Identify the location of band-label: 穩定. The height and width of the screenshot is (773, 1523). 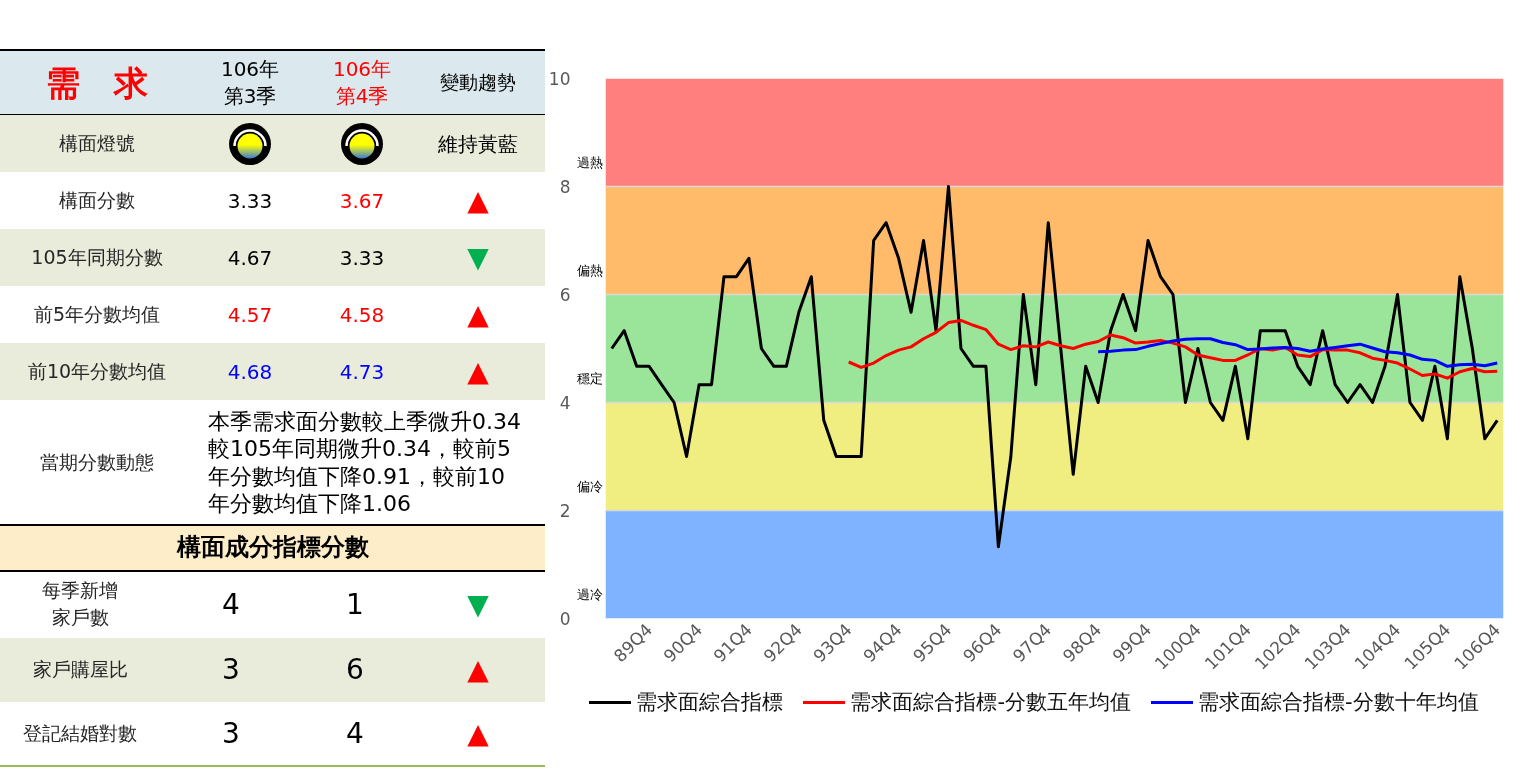
(589, 379).